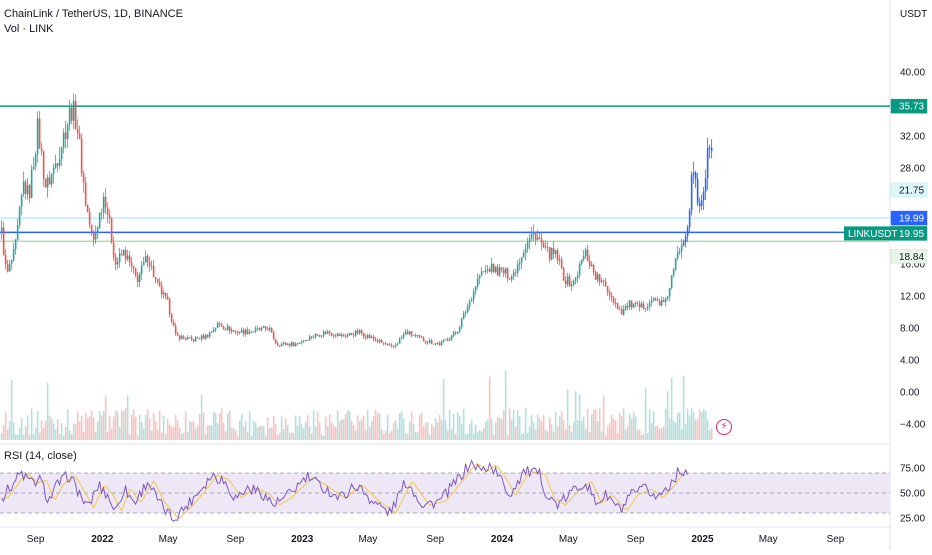  What do you see at coordinates (168, 539) in the screenshot?
I see `time-tick-label: May` at bounding box center [168, 539].